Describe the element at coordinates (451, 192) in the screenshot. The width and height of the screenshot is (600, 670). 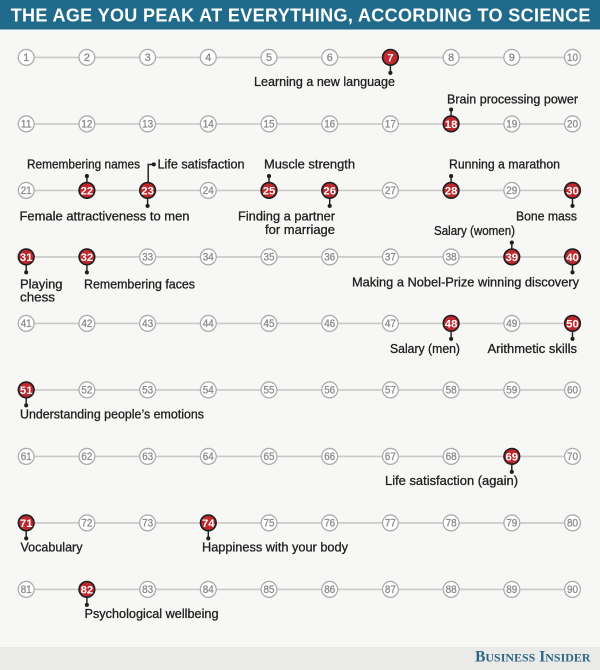
I see `svg-text: 28` at that location.